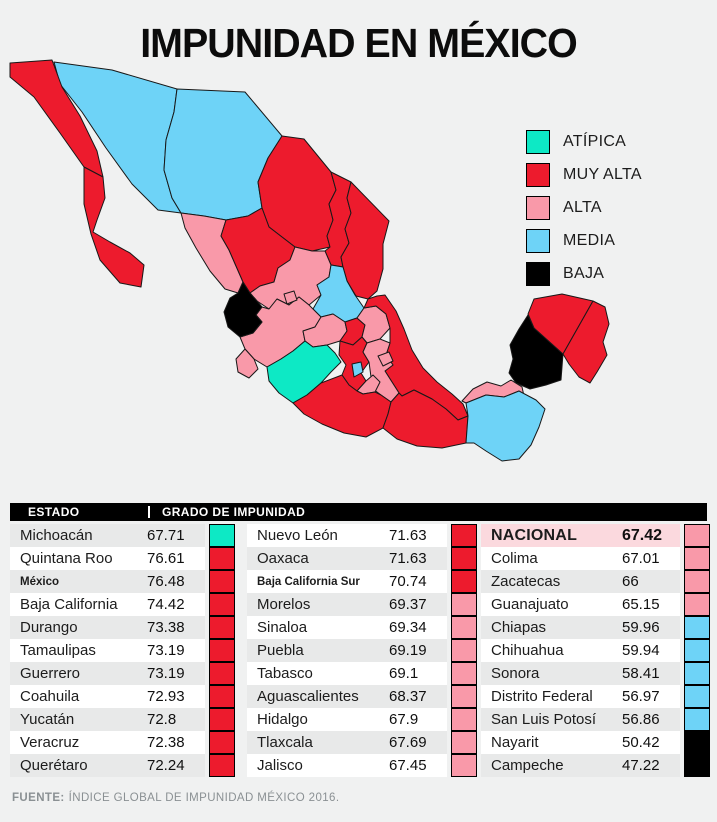 Image resolution: width=717 pixels, height=822 pixels. What do you see at coordinates (166, 765) in the screenshot?
I see `state-value: 72.24` at bounding box center [166, 765].